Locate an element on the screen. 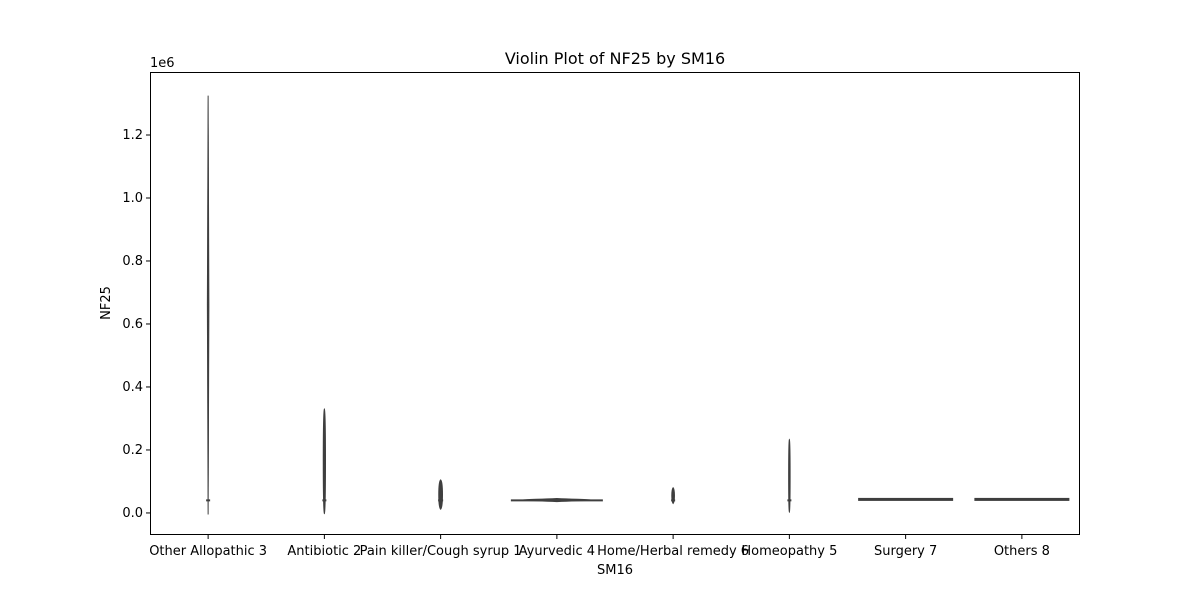 This screenshot has width=1200, height=600. x-tick-label: Other Allopathic 3 is located at coordinates (208, 551).